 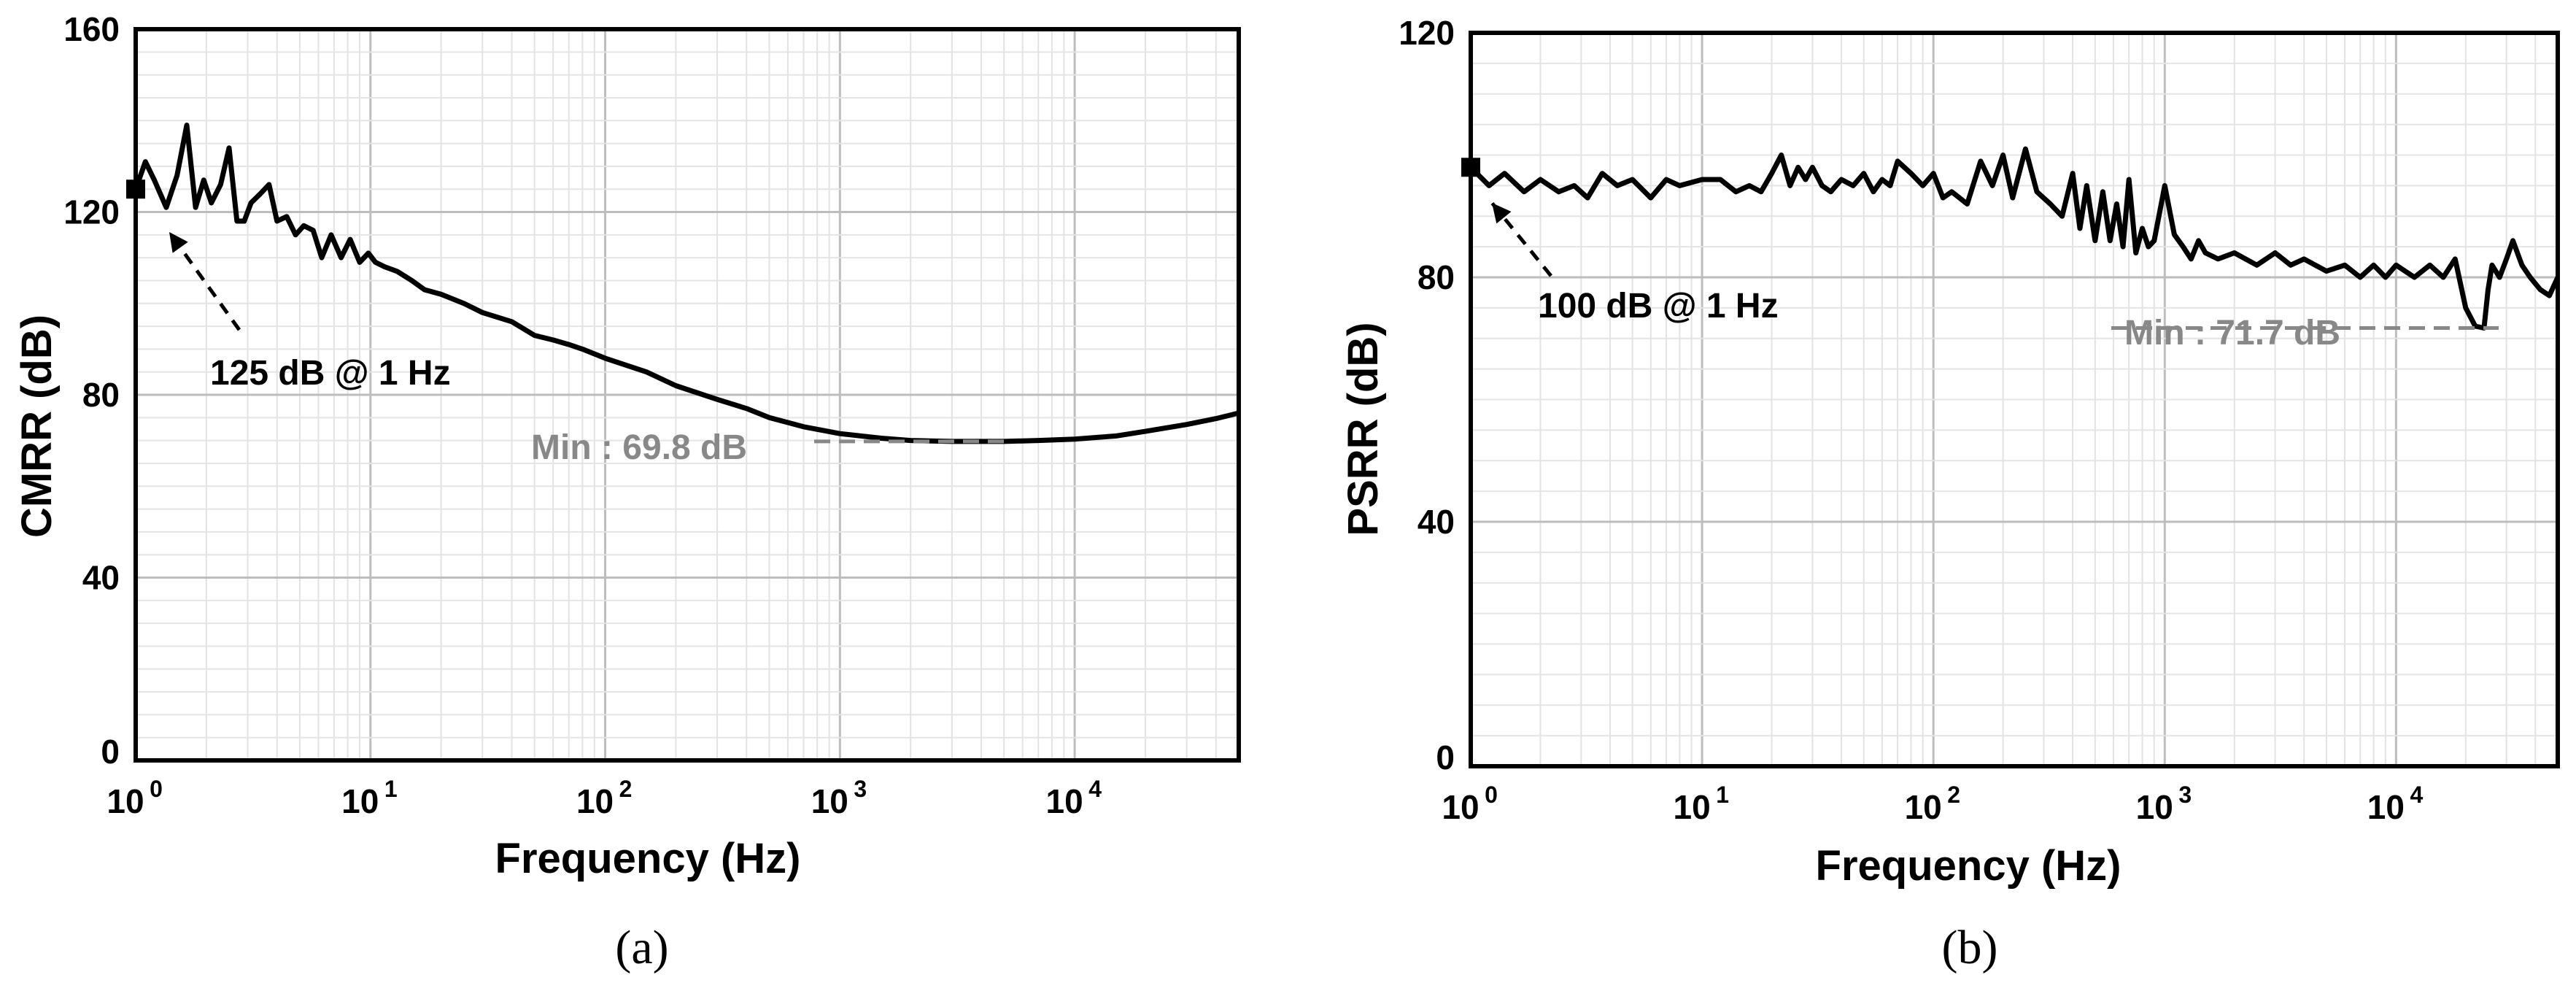 What do you see at coordinates (1502, 213) in the screenshot?
I see `psrr-annotation-arrowhead` at bounding box center [1502, 213].